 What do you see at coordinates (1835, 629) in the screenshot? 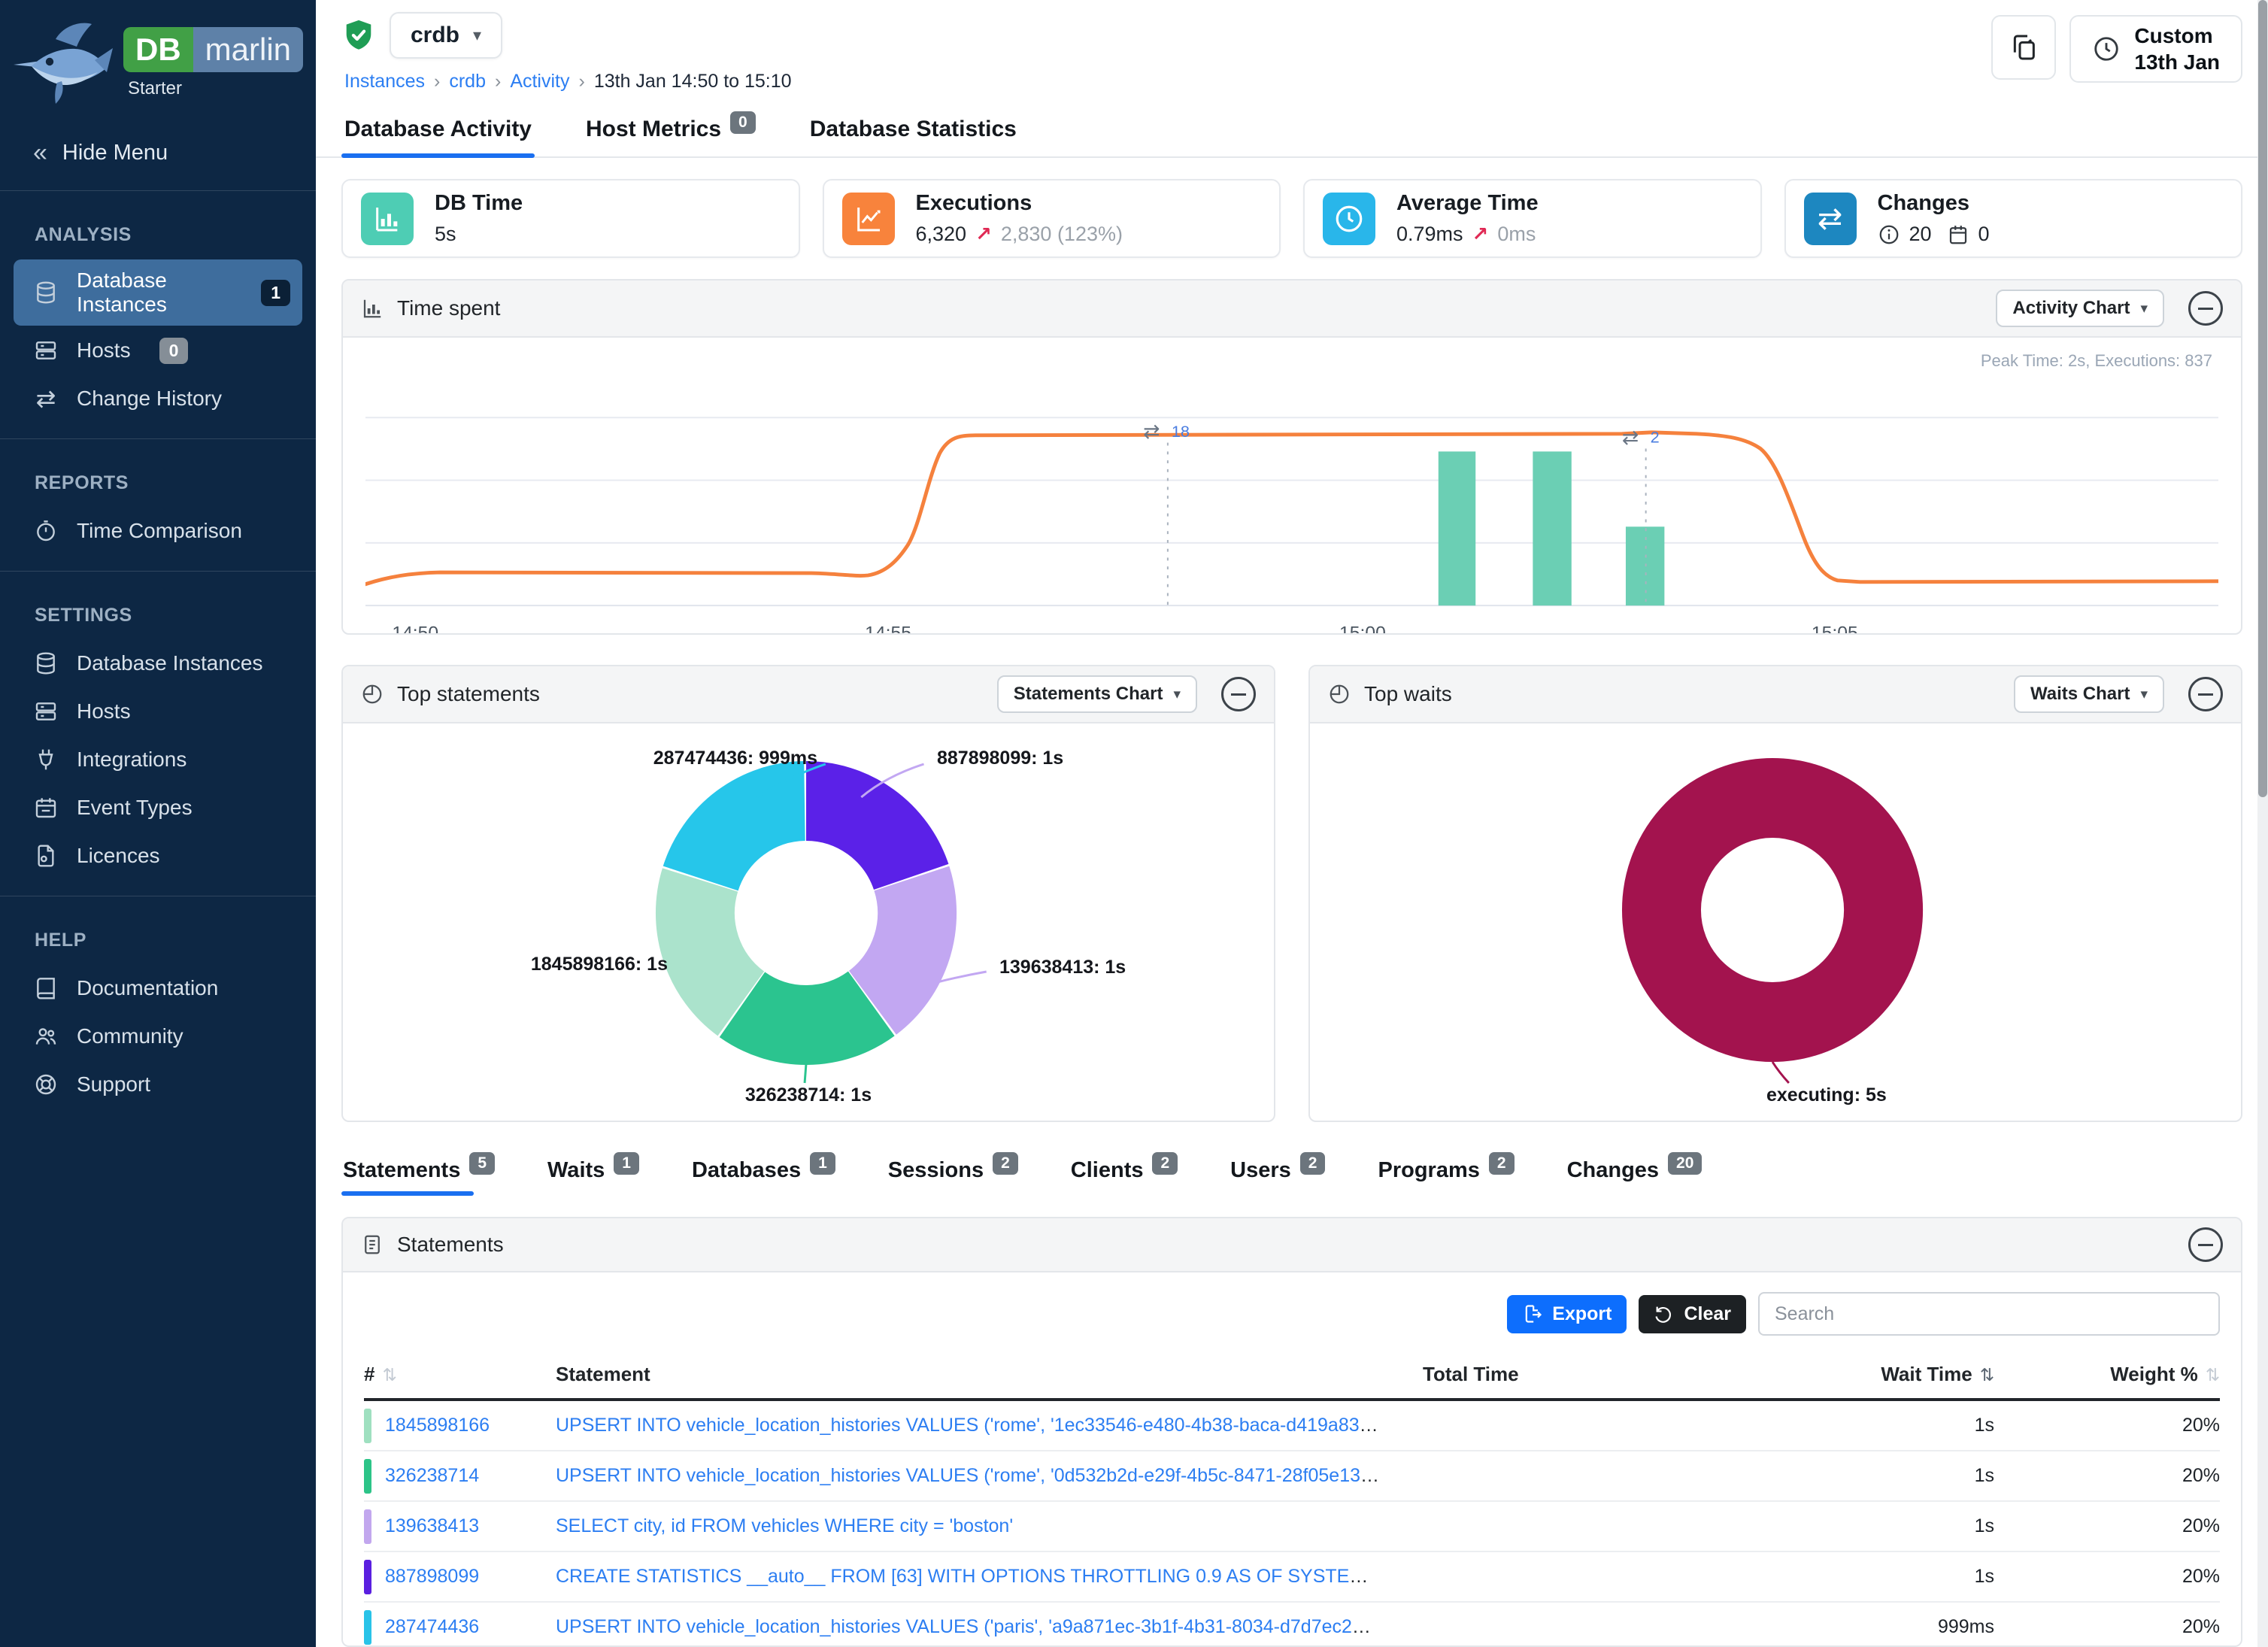
I see `svg-text: 15:05` at bounding box center [1835, 629].